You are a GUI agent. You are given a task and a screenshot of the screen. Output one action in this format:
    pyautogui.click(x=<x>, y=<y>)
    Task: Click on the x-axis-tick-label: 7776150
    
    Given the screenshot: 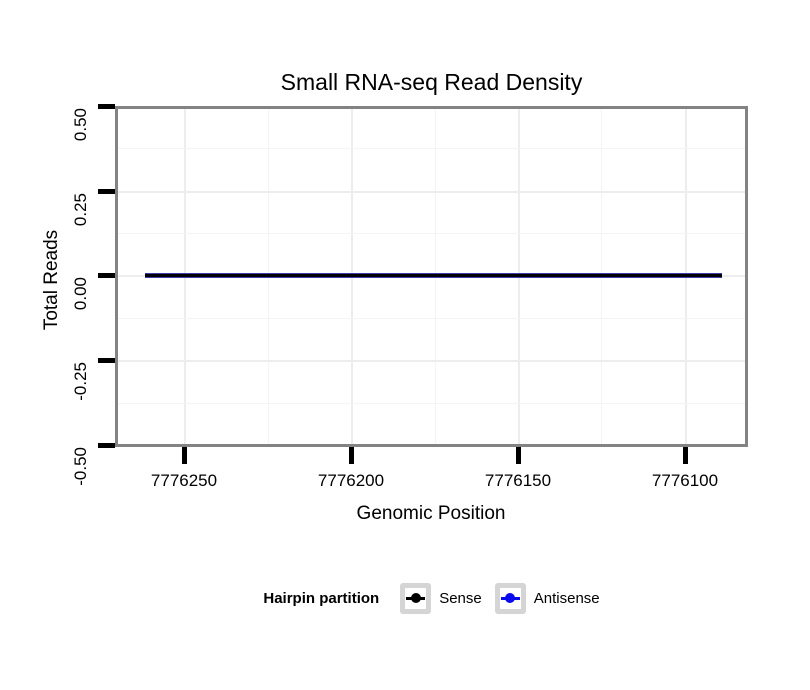 What is the action you would take?
    pyautogui.click(x=518, y=480)
    